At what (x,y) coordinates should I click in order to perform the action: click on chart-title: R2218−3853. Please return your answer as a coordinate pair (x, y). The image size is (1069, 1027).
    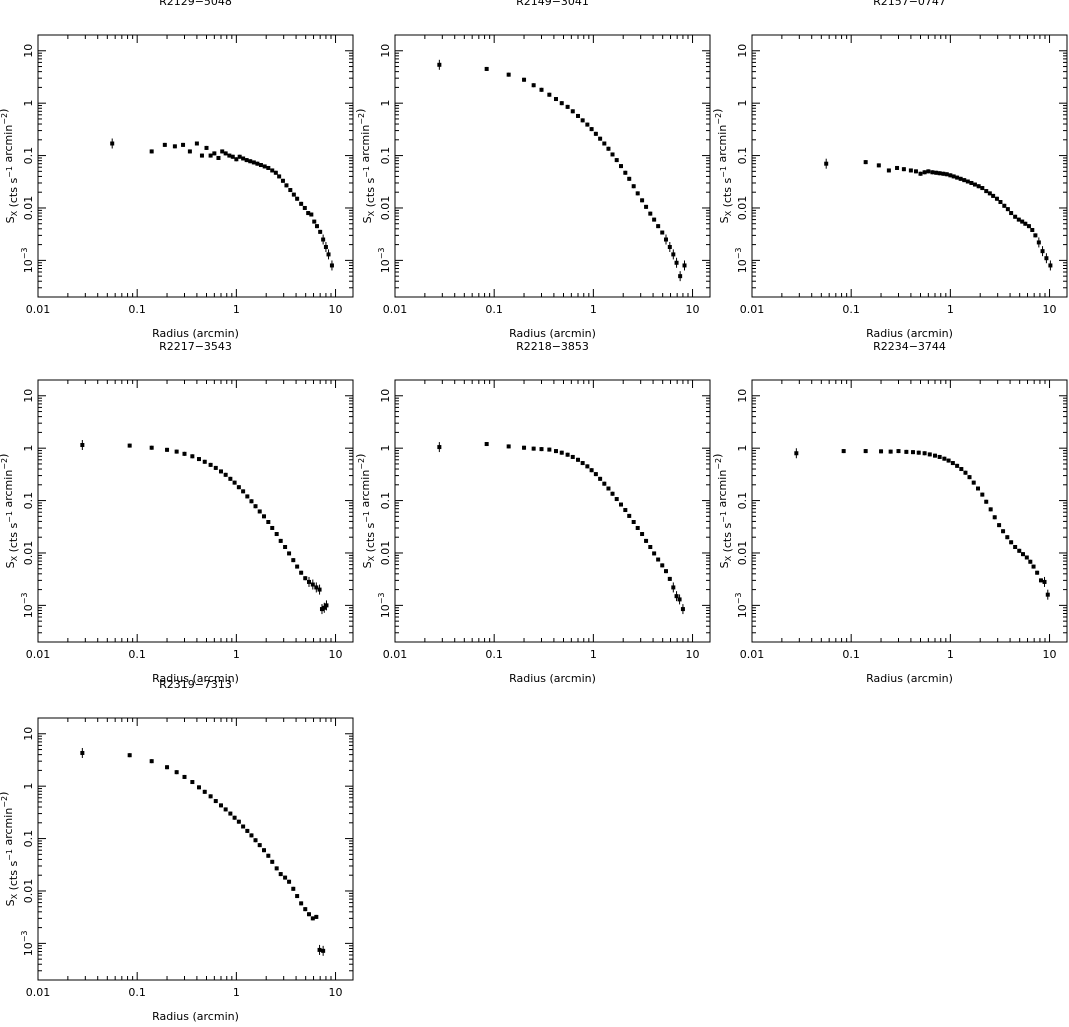
    Looking at the image, I should click on (552, 346).